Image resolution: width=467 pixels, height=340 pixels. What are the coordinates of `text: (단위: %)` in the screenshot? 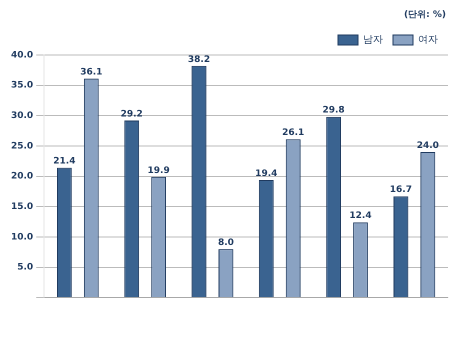 It's located at (425, 15).